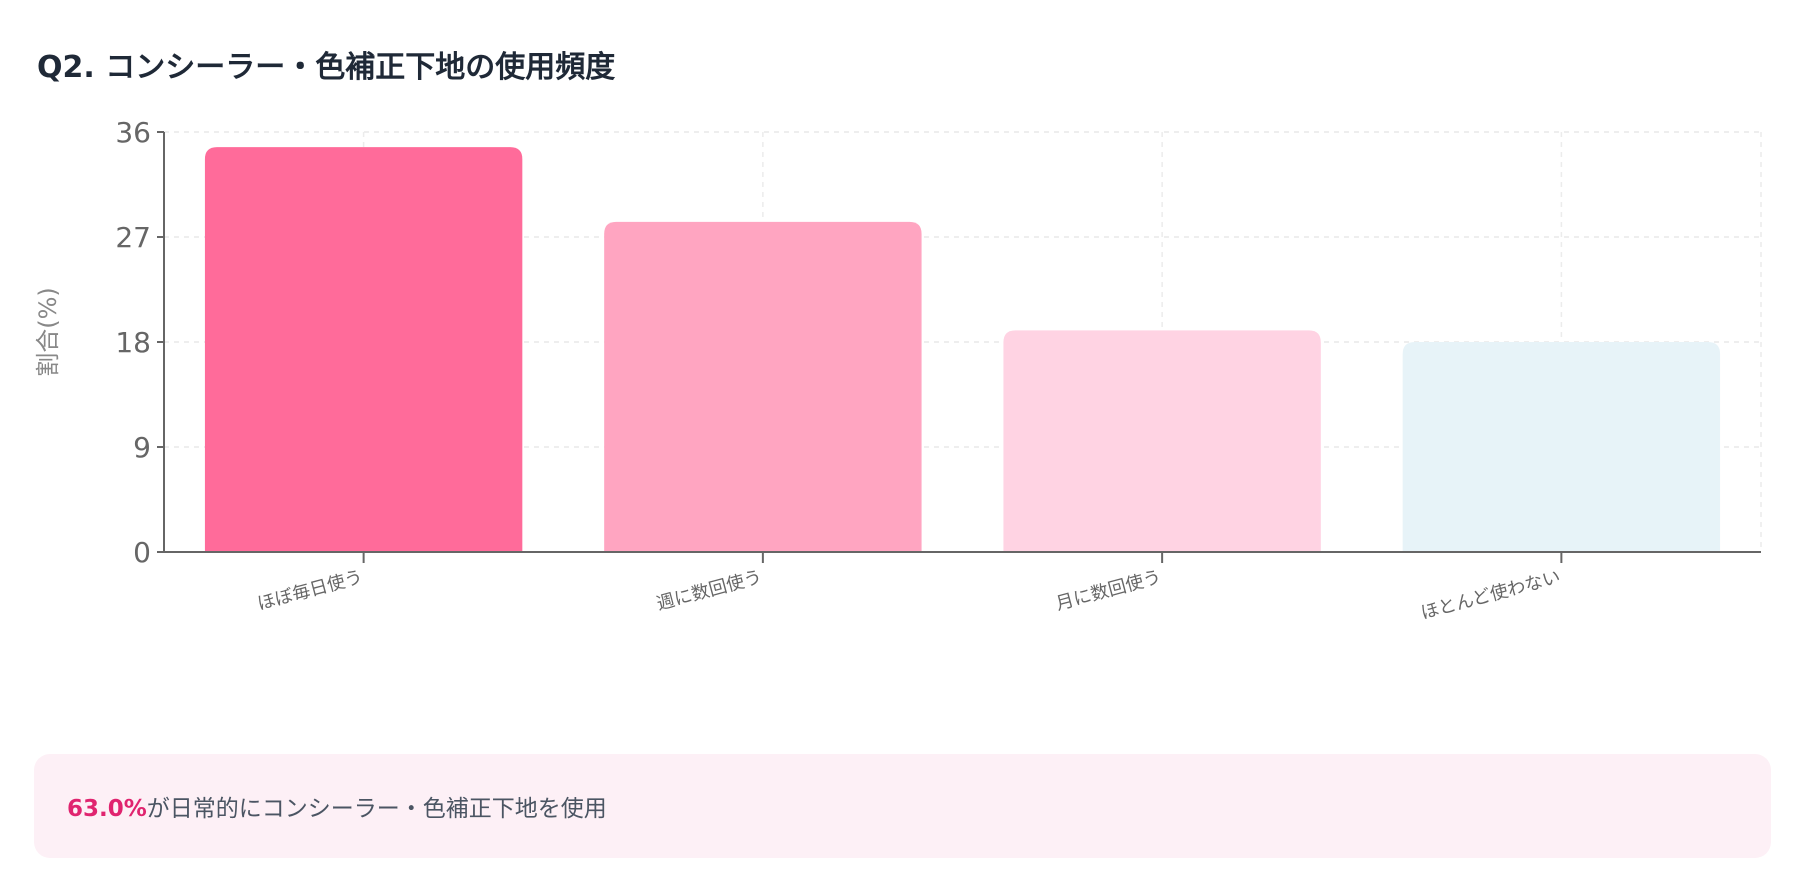 This screenshot has height=894, width=1800. I want to click on y-tick-label: 36, so click(133, 132).